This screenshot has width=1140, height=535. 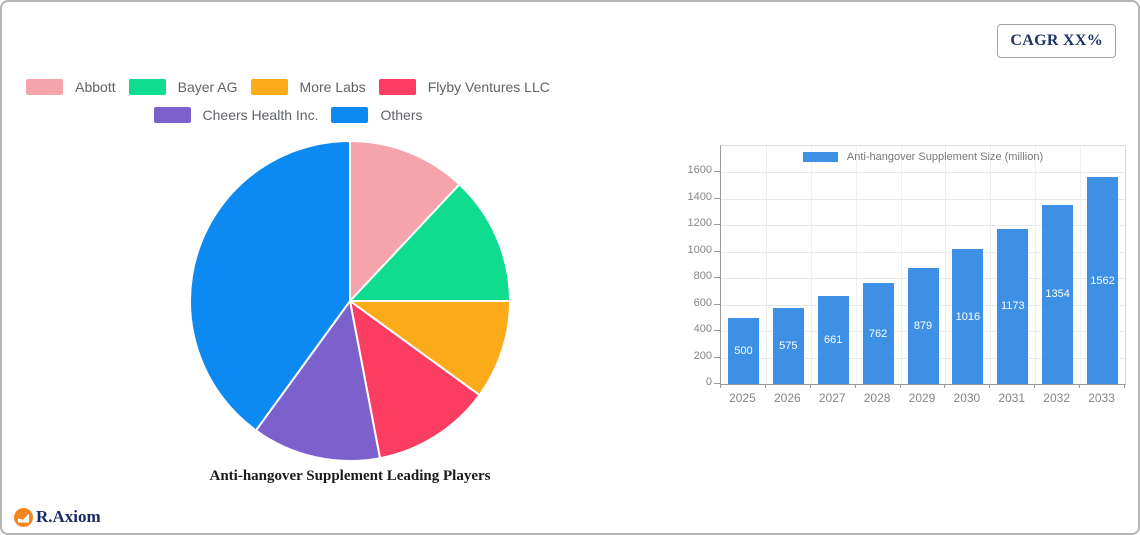 I want to click on x-axis-tick-label: 2025, so click(x=742, y=398).